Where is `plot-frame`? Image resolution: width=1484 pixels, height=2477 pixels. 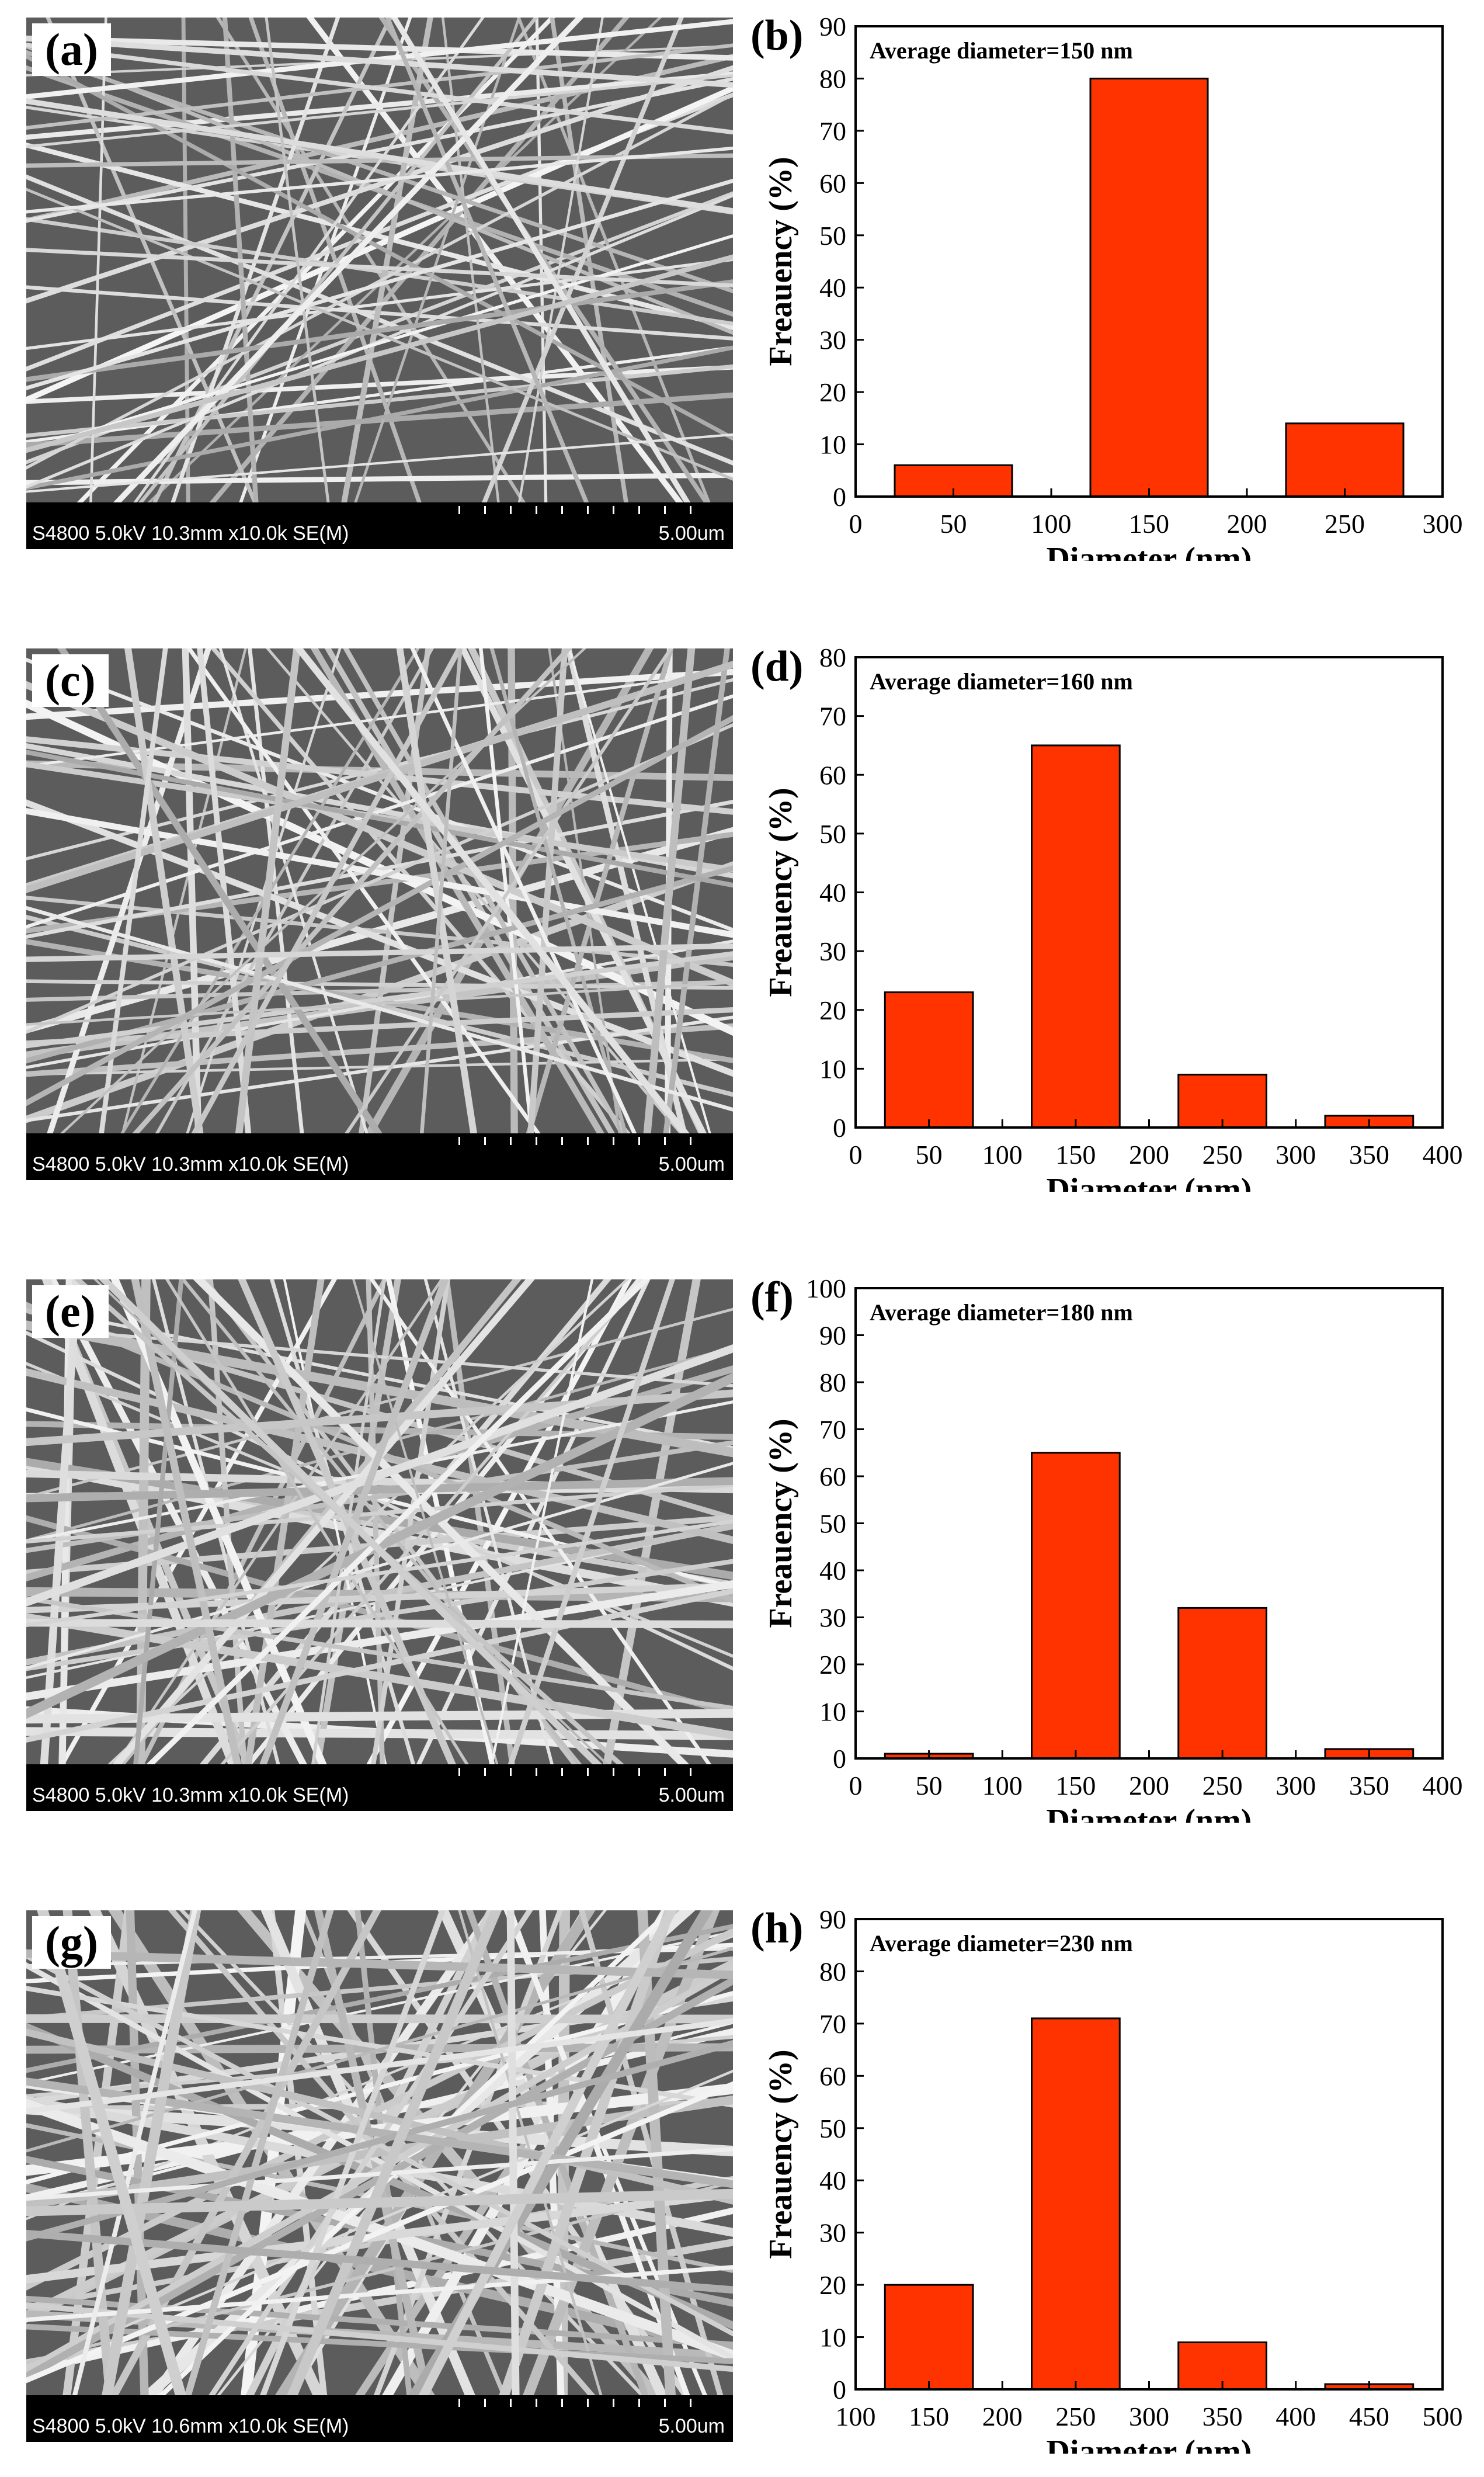
plot-frame is located at coordinates (1149, 1523).